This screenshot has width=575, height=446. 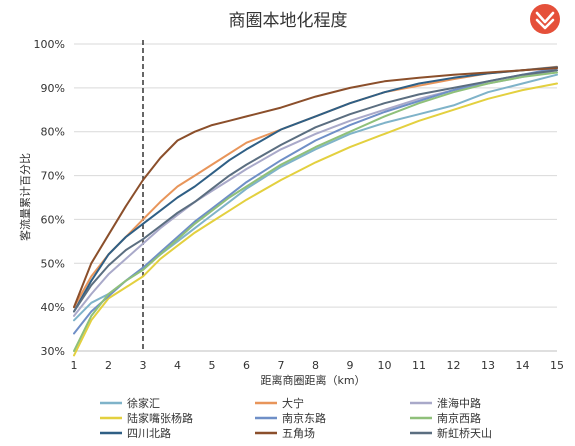 What do you see at coordinates (49, 198) in the screenshot?
I see `y-axis-ticks: 30% 40% 50% 60% 70% 80% 90% 100%` at bounding box center [49, 198].